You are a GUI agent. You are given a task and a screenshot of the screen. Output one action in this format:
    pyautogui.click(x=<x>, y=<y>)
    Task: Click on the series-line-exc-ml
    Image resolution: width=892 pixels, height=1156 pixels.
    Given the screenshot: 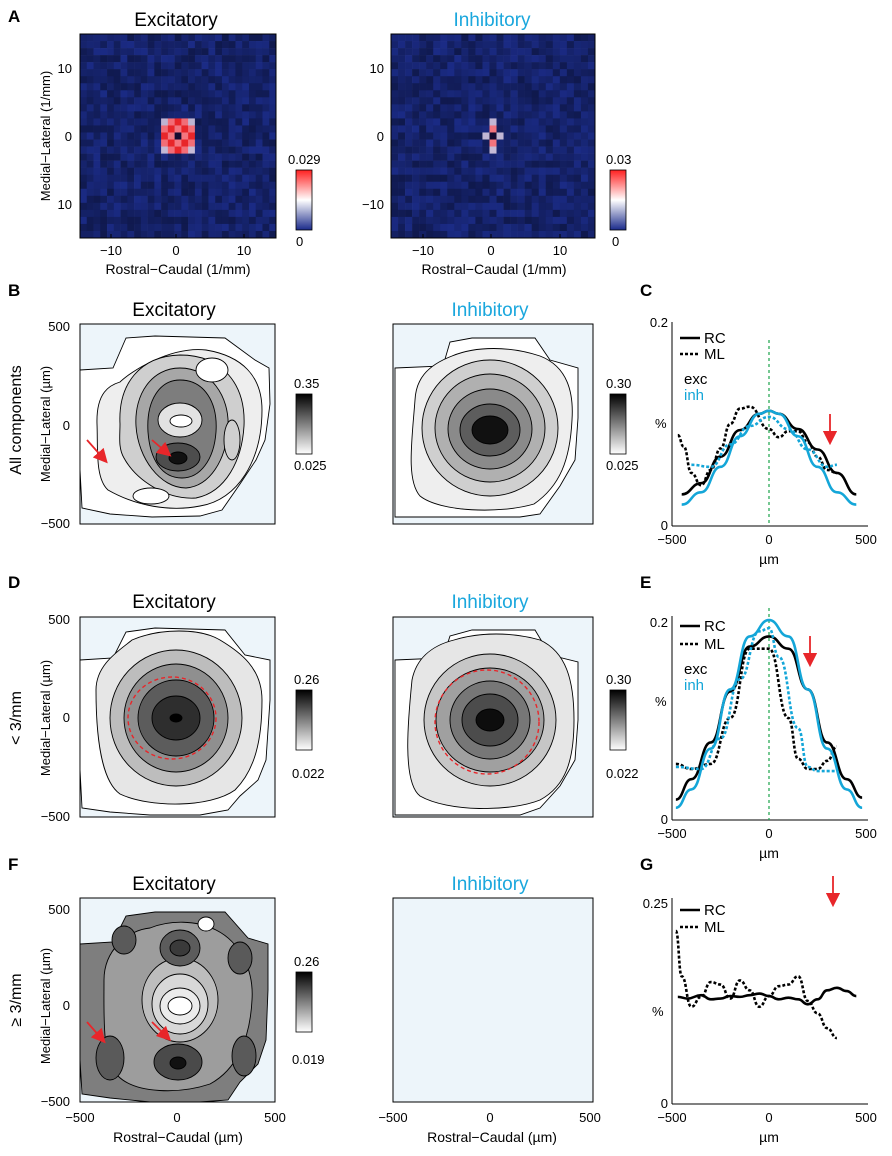 What is the action you would take?
    pyautogui.click(x=757, y=446)
    